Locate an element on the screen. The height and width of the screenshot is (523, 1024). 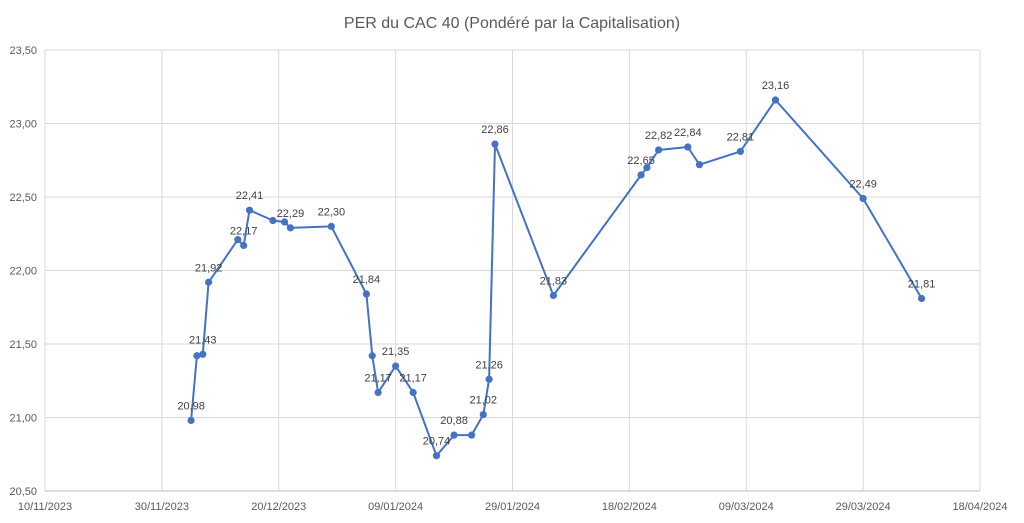
data-label: 22,65 is located at coordinates (641, 161).